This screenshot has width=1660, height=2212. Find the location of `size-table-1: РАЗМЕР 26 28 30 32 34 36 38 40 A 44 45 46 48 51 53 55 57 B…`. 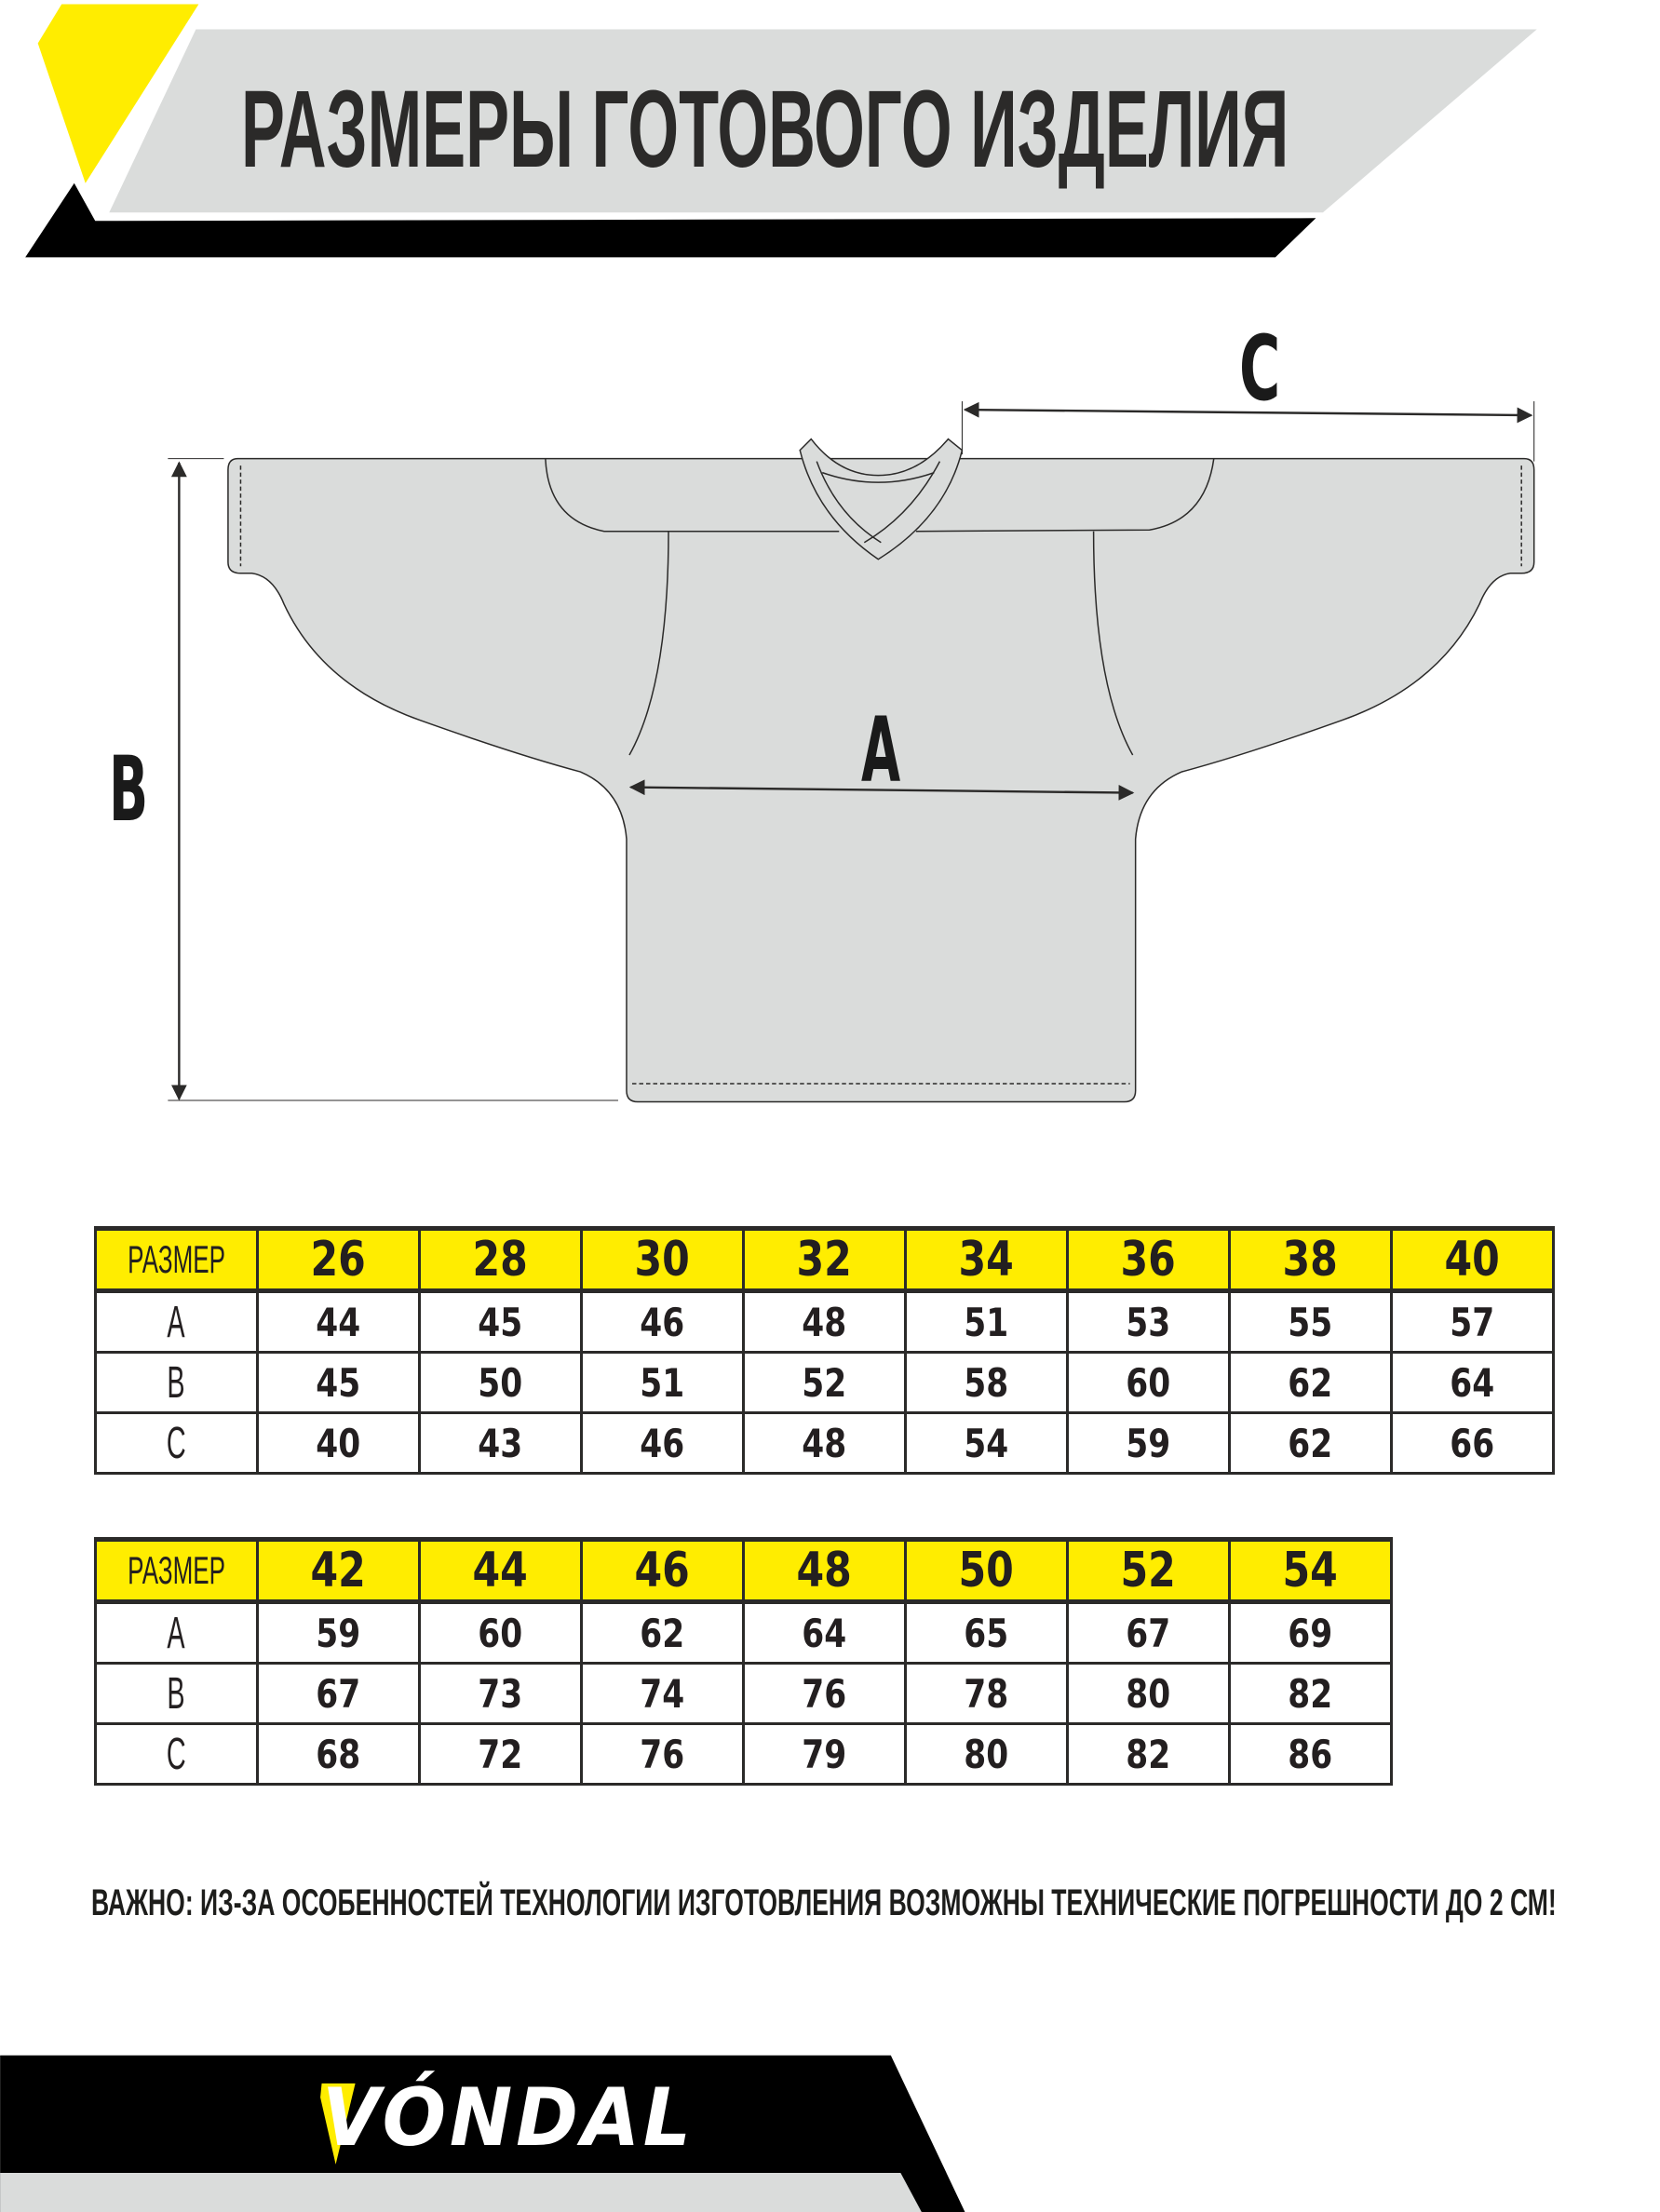

size-table-1: РАЗМЕР 26 28 30 32 34 36 38 40 A 44 45 46 48 51 53 55 57 B… is located at coordinates (824, 1350).